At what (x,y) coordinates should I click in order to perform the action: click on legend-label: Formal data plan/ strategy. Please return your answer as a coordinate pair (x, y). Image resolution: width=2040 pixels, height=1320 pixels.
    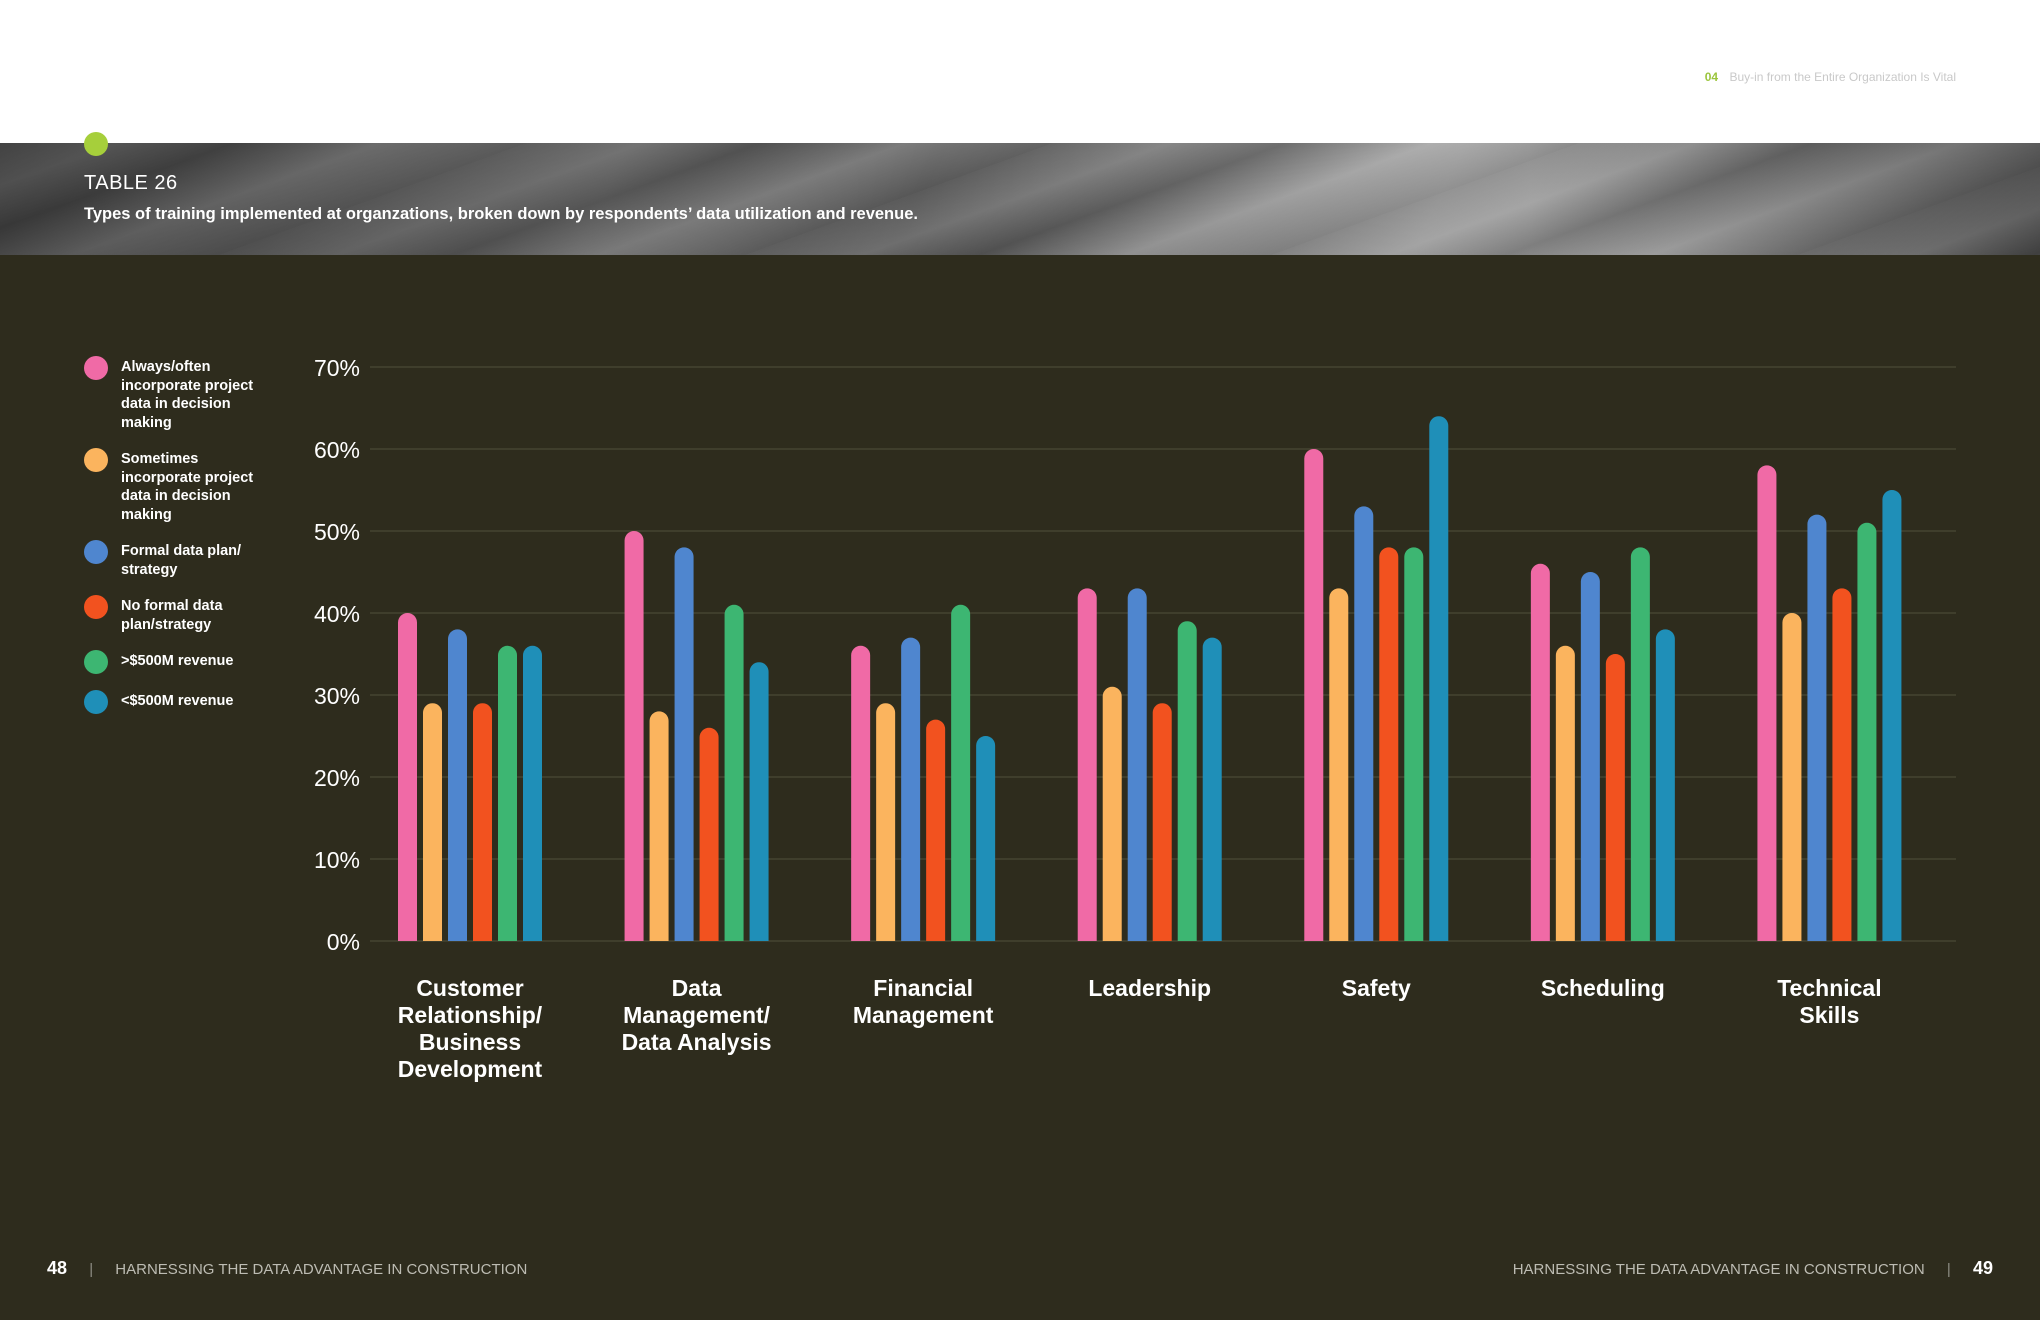
    Looking at the image, I should click on (181, 560).